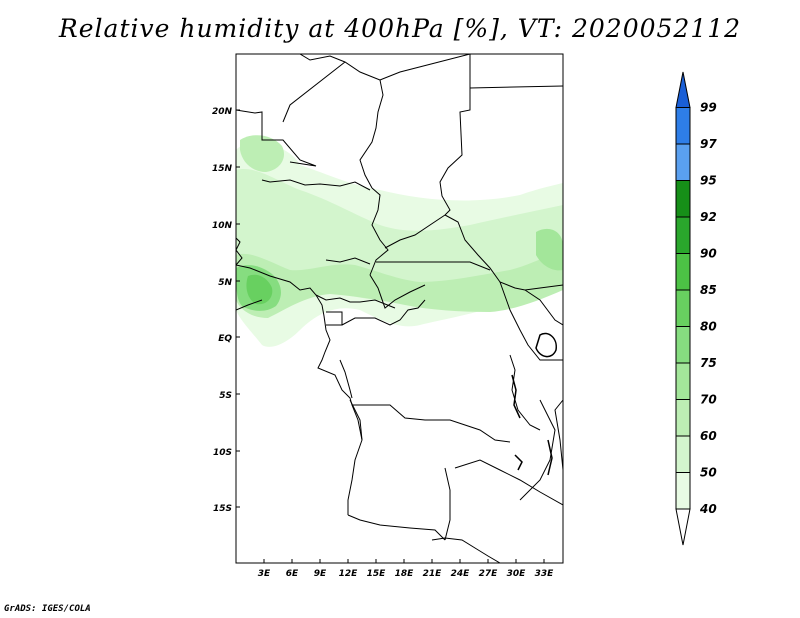 The image size is (800, 618). I want to click on colorbar-level-label: 75, so click(708, 363).